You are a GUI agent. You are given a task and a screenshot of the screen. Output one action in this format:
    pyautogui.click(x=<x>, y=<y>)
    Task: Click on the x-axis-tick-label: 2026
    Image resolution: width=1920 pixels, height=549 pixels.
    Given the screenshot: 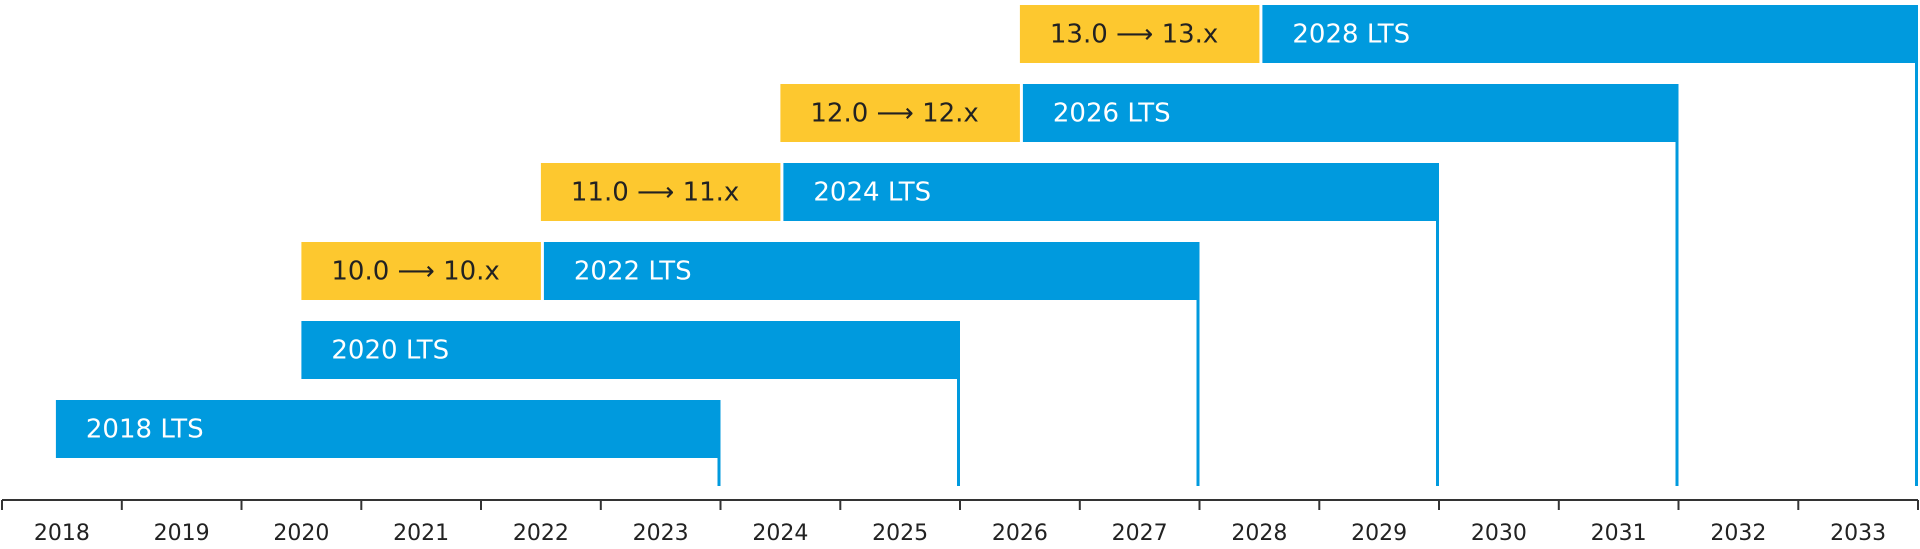 What is the action you would take?
    pyautogui.click(x=1020, y=533)
    